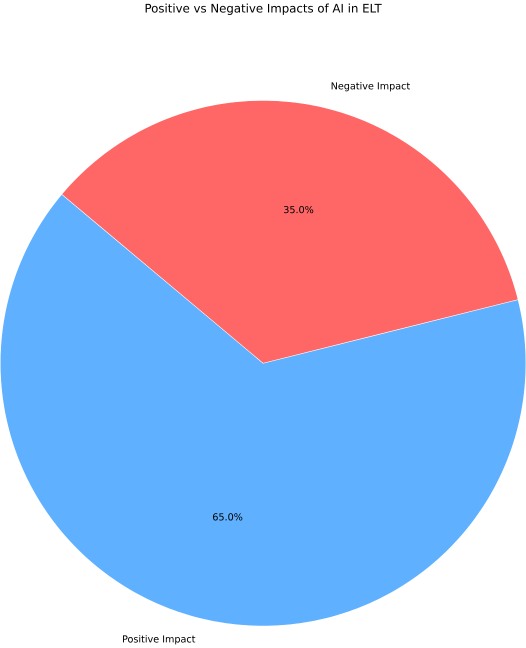  Describe the element at coordinates (227, 516) in the screenshot. I see `data-label: 65.0%` at that location.